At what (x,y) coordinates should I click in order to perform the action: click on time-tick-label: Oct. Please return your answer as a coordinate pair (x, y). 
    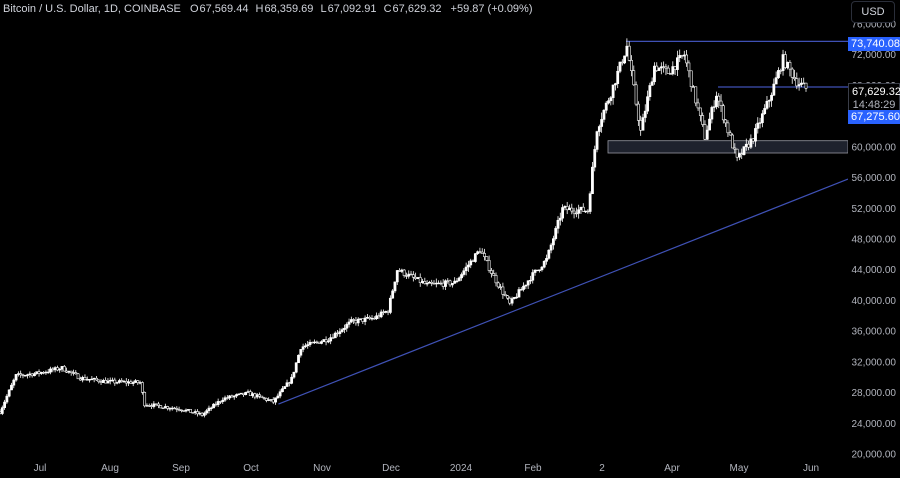
    Looking at the image, I should click on (251, 468).